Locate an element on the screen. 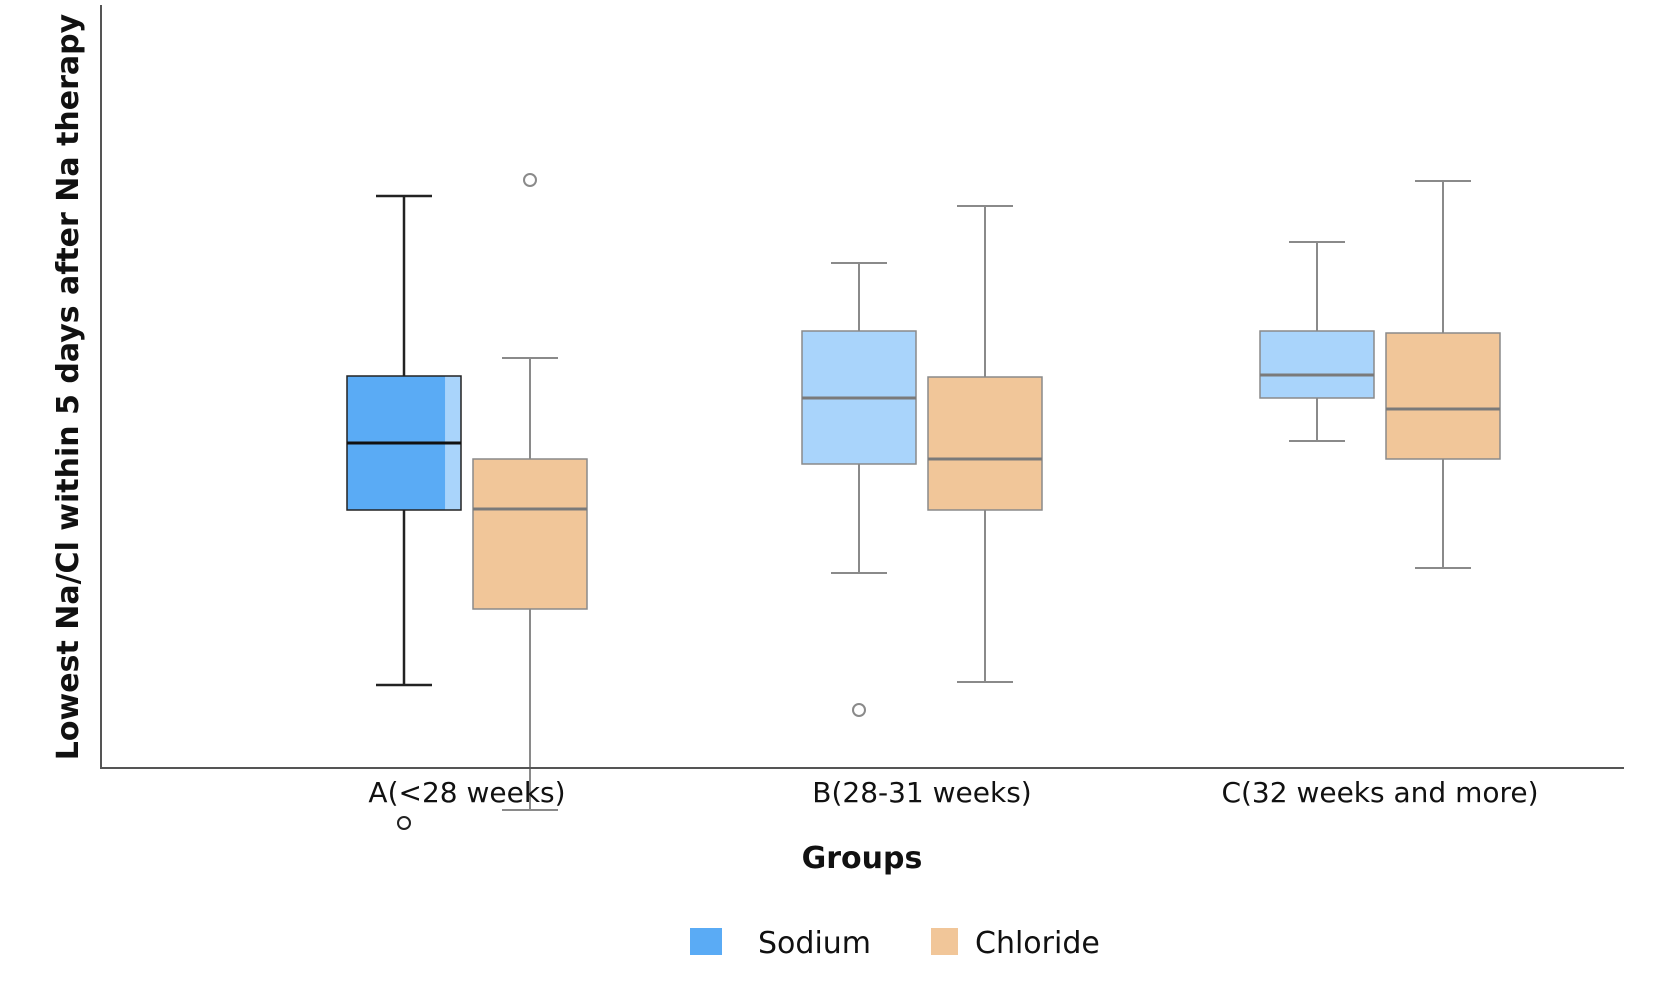 This screenshot has height=984, width=1662. legend-label-sodium: Sodium is located at coordinates (814, 943).